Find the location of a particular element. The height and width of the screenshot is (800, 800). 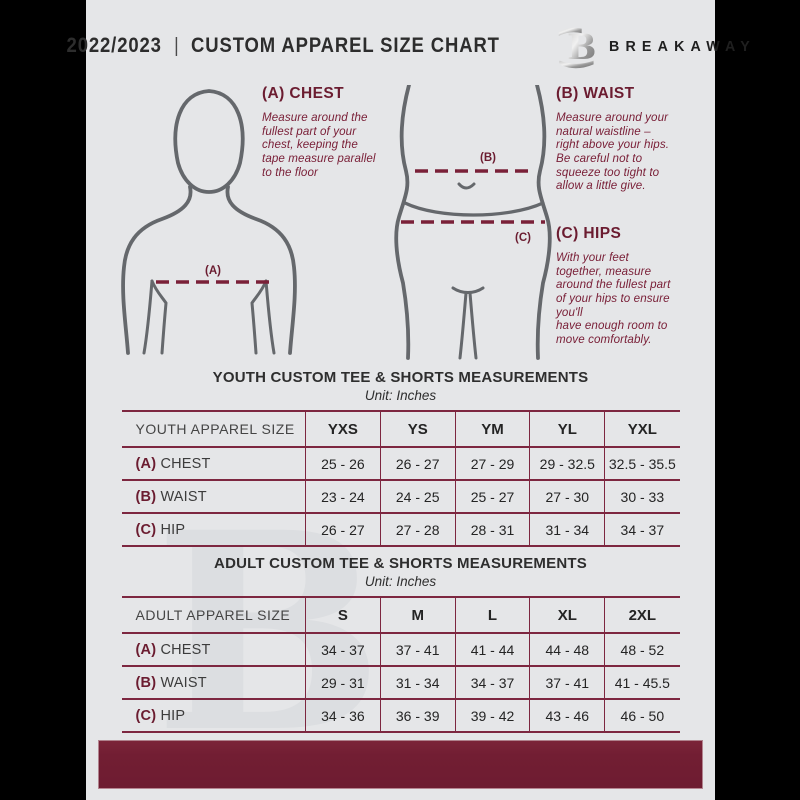

measurement-range-cell: 39 - 42 is located at coordinates (492, 715).